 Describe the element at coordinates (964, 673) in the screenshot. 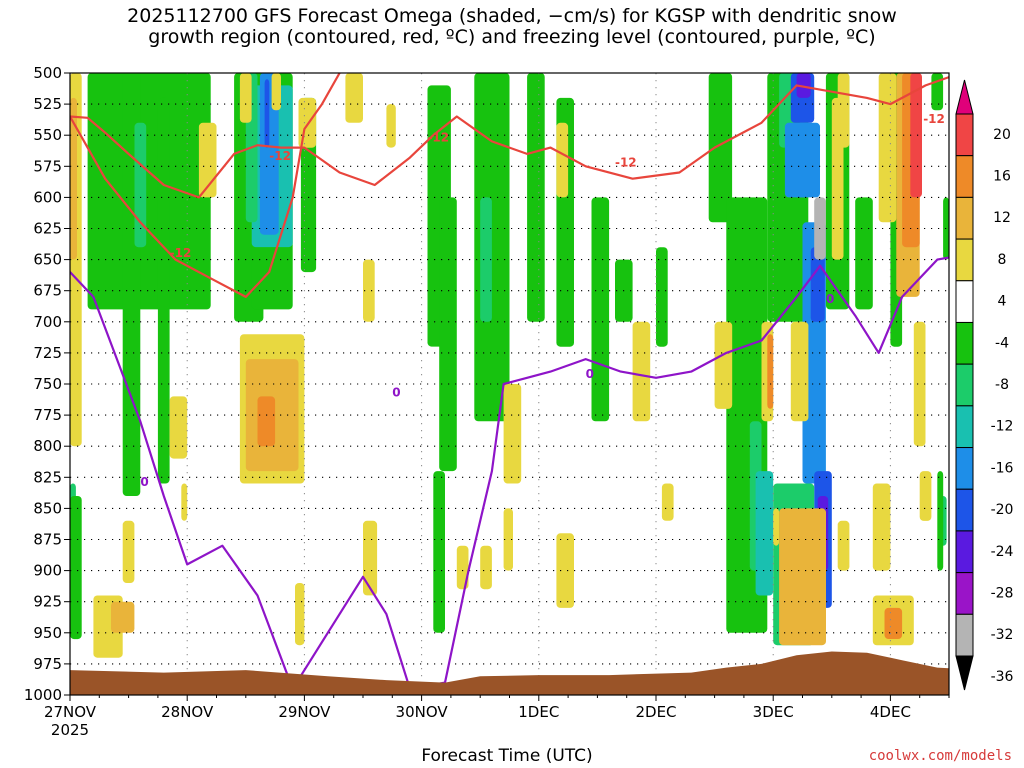

I see `colorbar-bottom-arrow` at that location.